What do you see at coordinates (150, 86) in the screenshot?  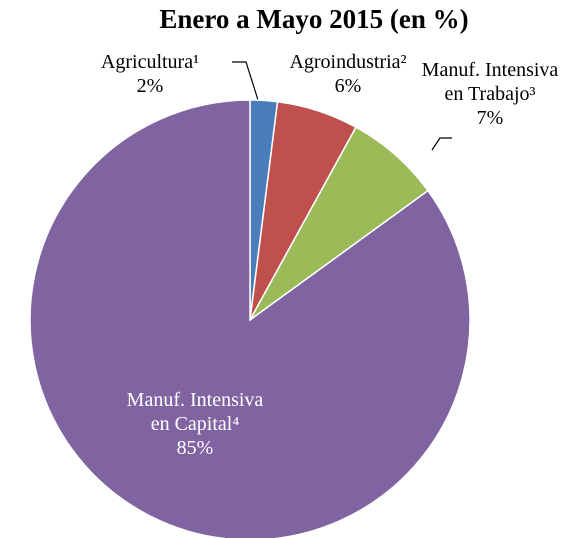 I see `value-label: 2%` at bounding box center [150, 86].